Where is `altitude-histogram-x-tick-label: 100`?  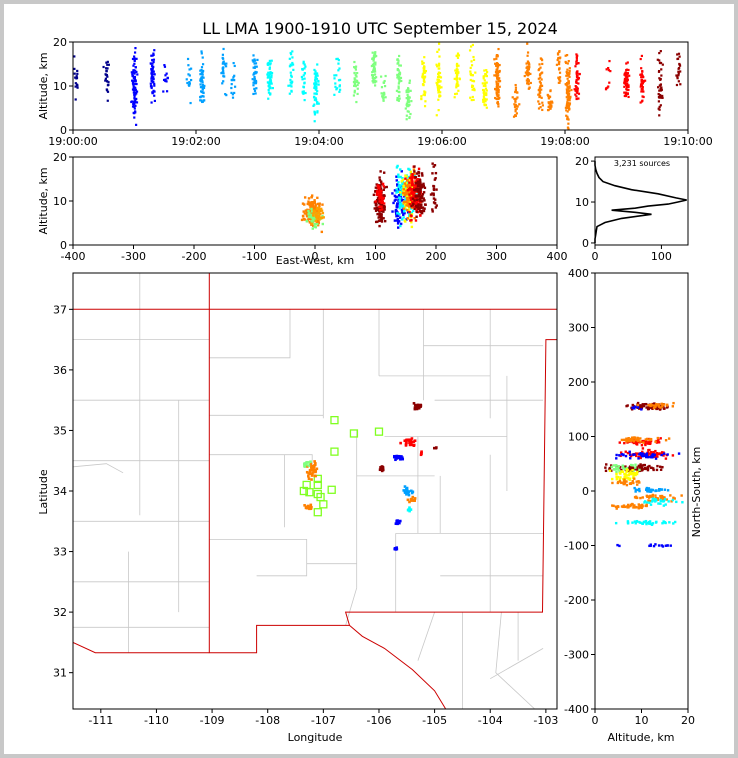 altitude-histogram-x-tick-label: 100 is located at coordinates (661, 256).